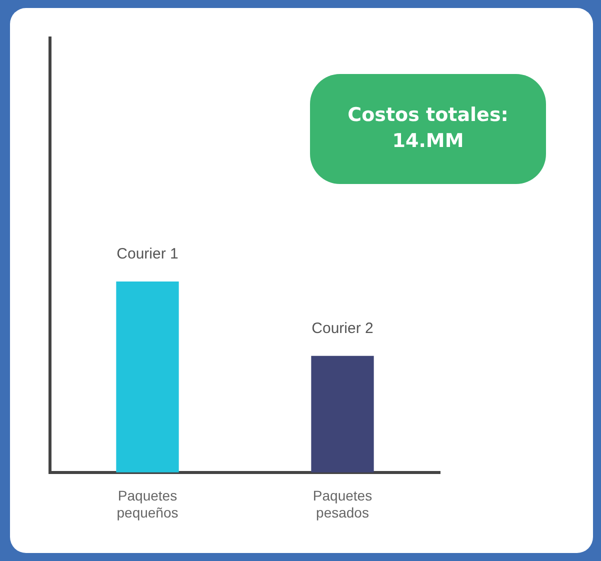 This screenshot has width=601, height=561. Describe the element at coordinates (342, 504) in the screenshot. I see `x-tick-label: Paquetes pesados` at that location.